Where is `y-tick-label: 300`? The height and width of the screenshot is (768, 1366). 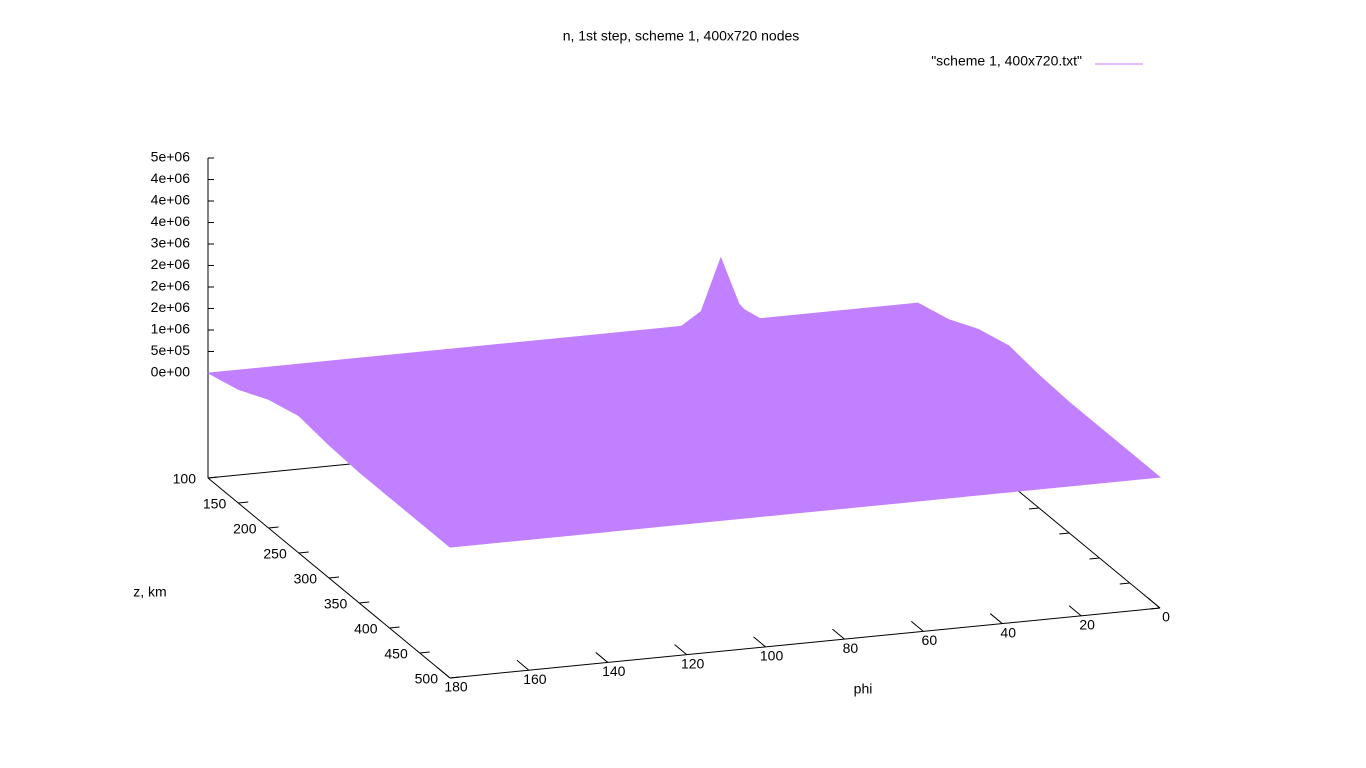 y-tick-label: 300 is located at coordinates (306, 579).